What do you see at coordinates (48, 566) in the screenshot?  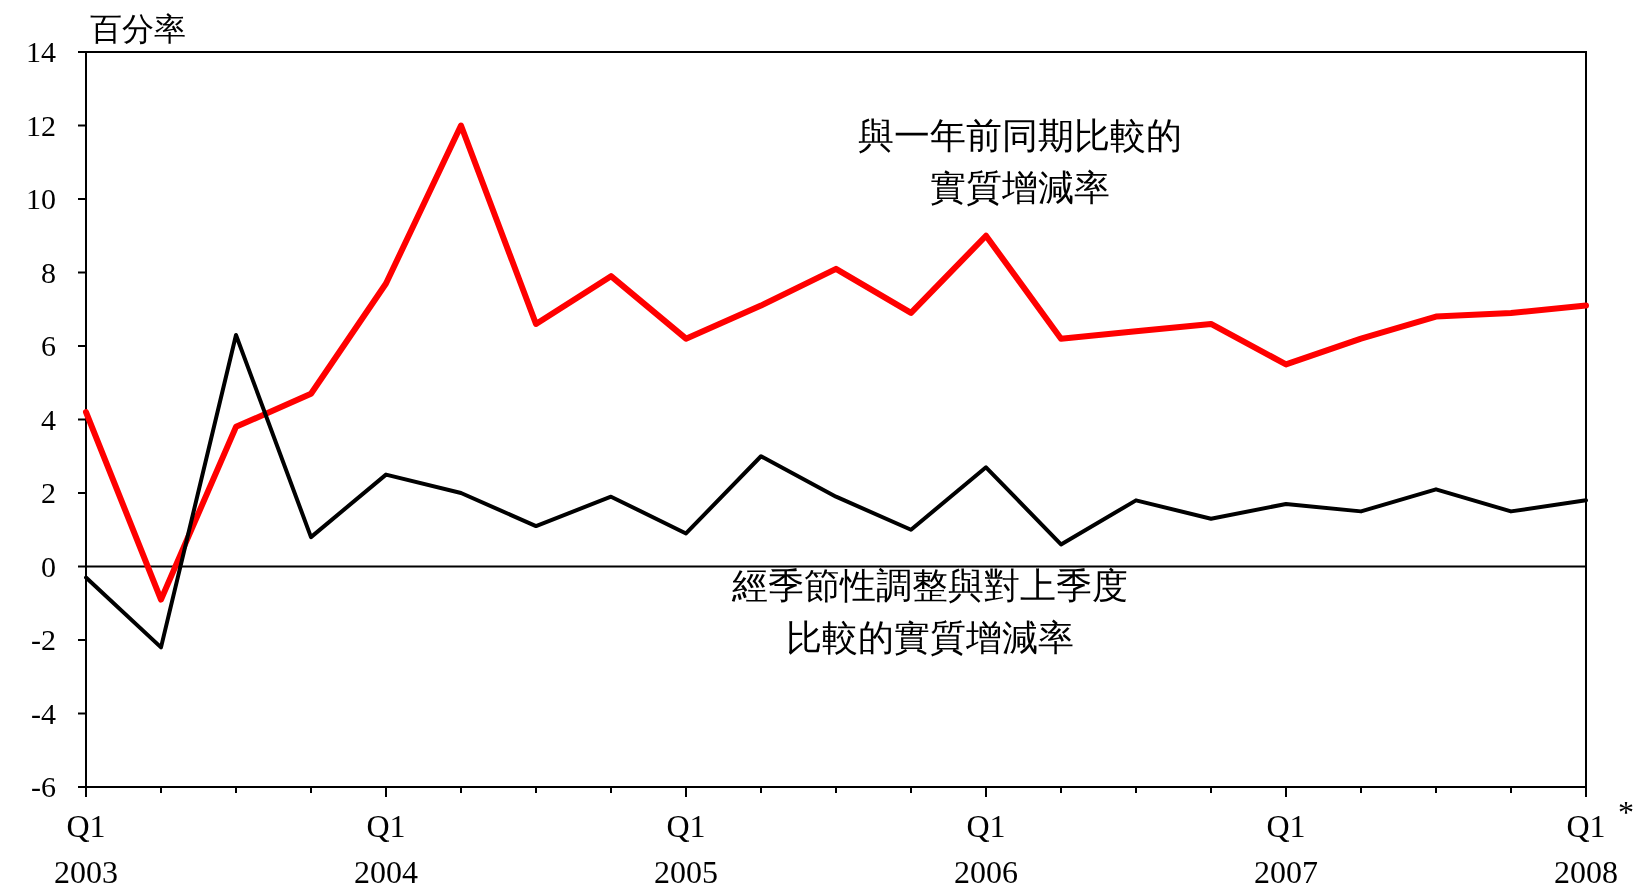 I see `y-tick-label: 0` at bounding box center [48, 566].